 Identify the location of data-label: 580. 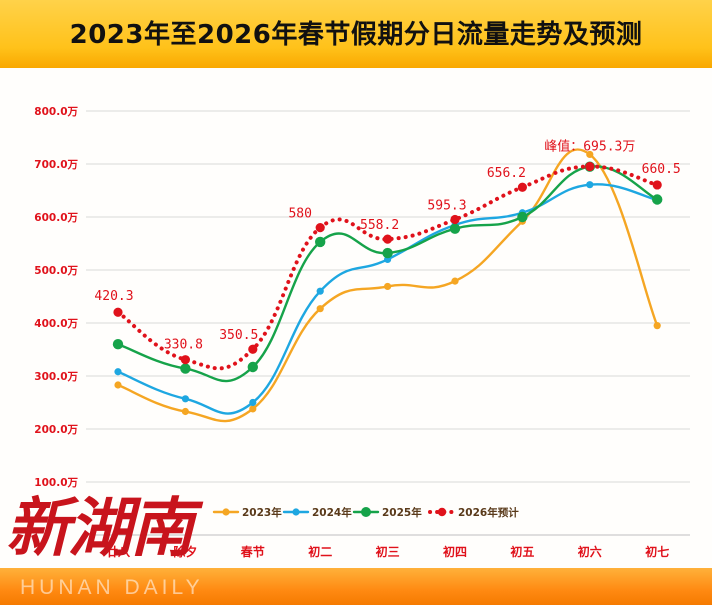
(299, 214).